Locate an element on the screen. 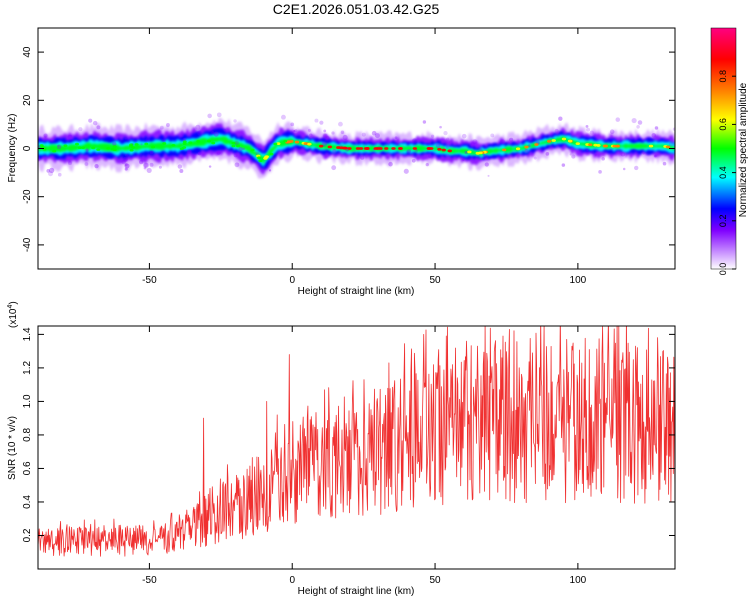 The width and height of the screenshot is (750, 600). snr-multiplier: (x104) is located at coordinates (13, 314).